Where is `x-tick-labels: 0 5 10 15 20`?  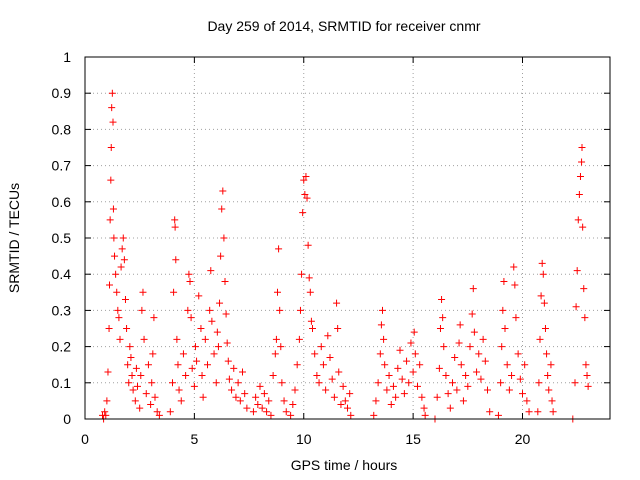
x-tick-labels: 0 5 10 15 20 is located at coordinates (305, 439).